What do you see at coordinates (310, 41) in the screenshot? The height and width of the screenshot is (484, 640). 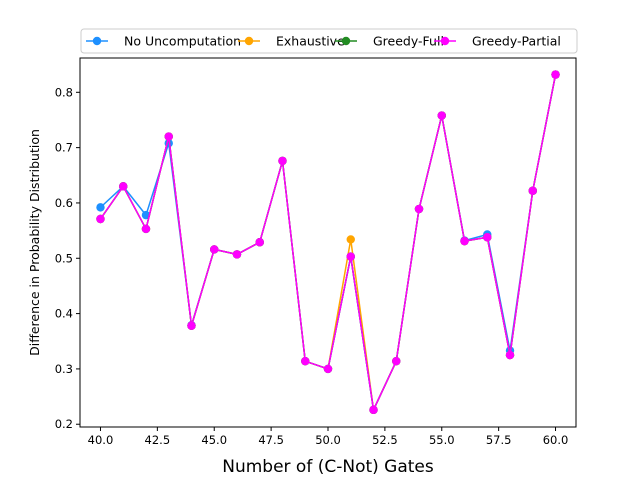 I see `legend-label: Exhaustive` at bounding box center [310, 41].